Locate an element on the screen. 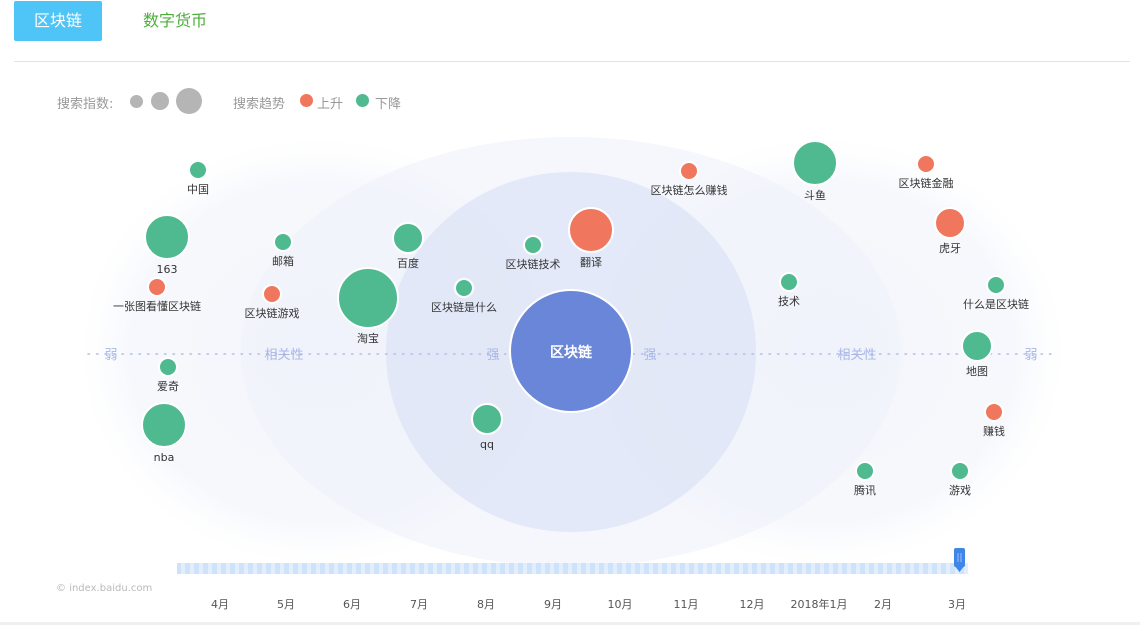 Image resolution: width=1140 pixels, height=627 pixels. axis-right-weak: 弱 is located at coordinates (1030, 355).